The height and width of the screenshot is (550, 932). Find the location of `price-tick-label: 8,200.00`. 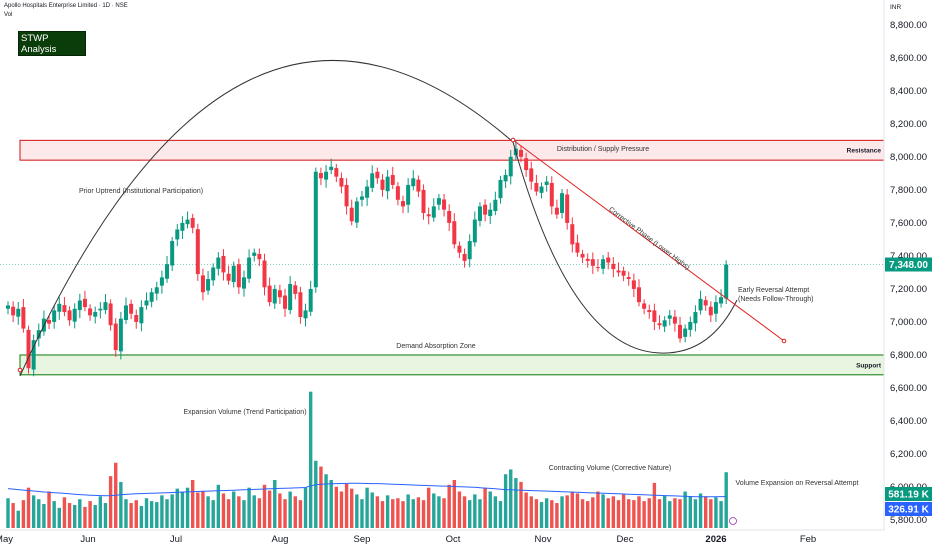

price-tick-label: 8,200.00 is located at coordinates (908, 124).